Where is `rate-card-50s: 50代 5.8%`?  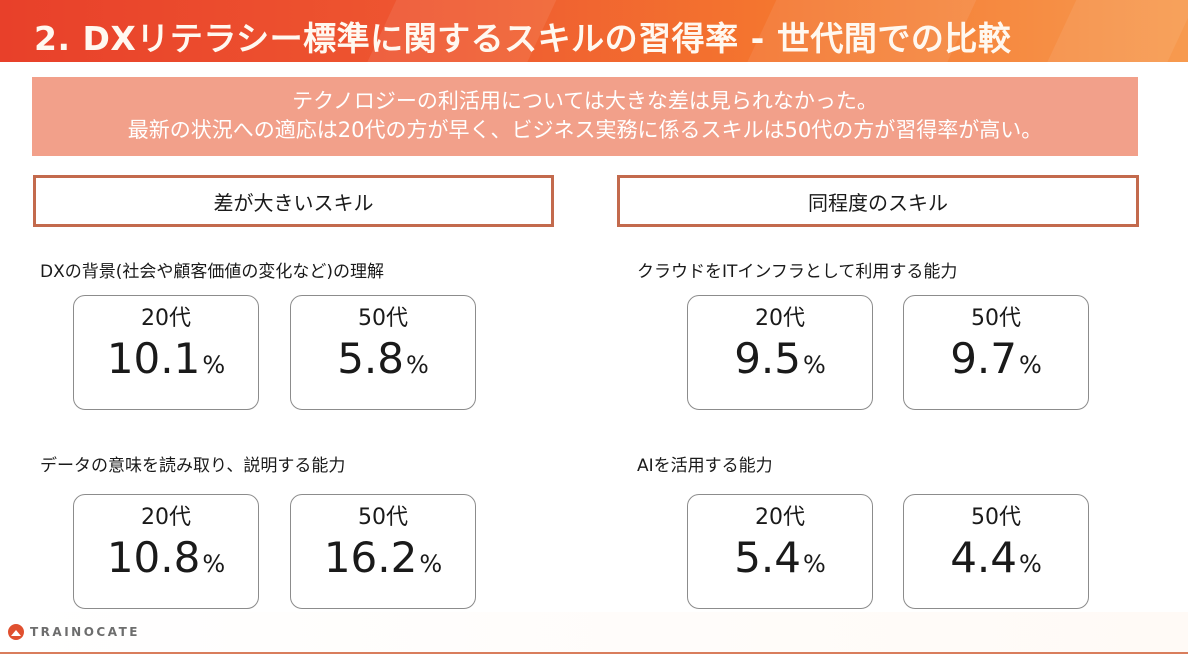 rate-card-50s: 50代 5.8% is located at coordinates (383, 352).